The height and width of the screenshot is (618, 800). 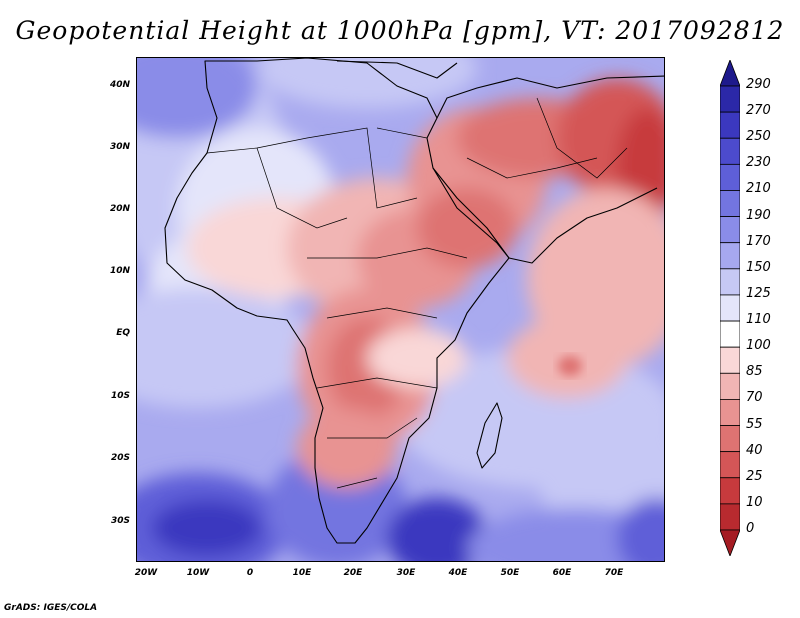 What do you see at coordinates (754, 398) in the screenshot?
I see `colorbar-label: 70` at bounding box center [754, 398].